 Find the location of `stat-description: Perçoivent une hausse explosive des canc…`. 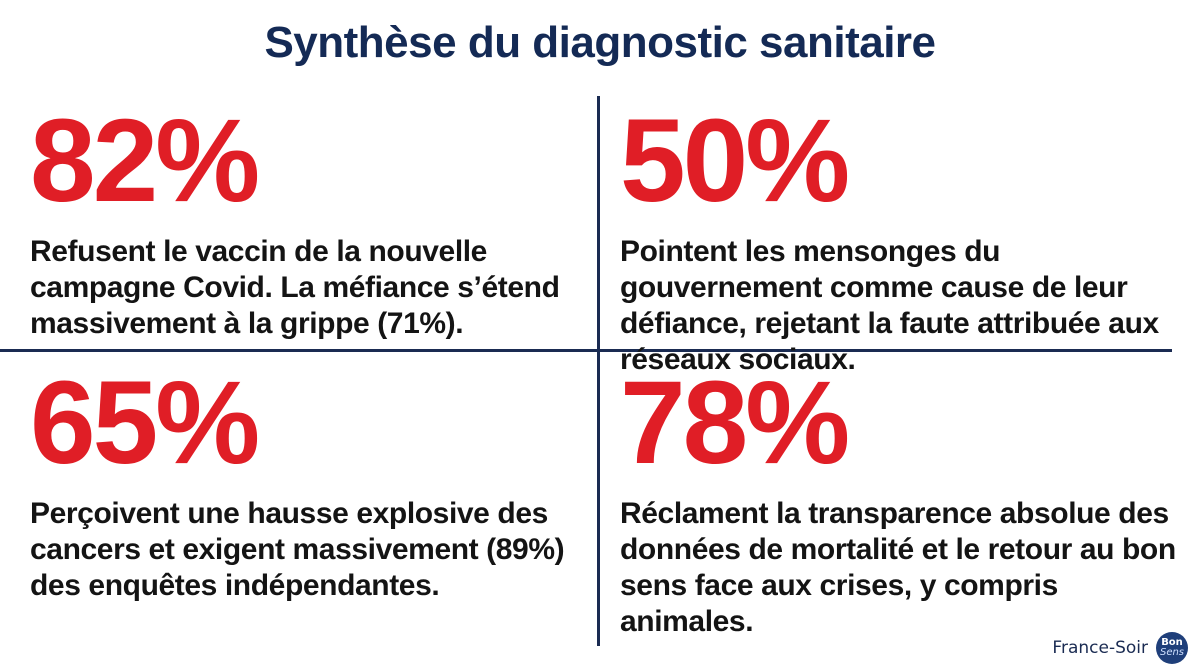

stat-description: Perçoivent une hausse explosive des canc… is located at coordinates (297, 549).